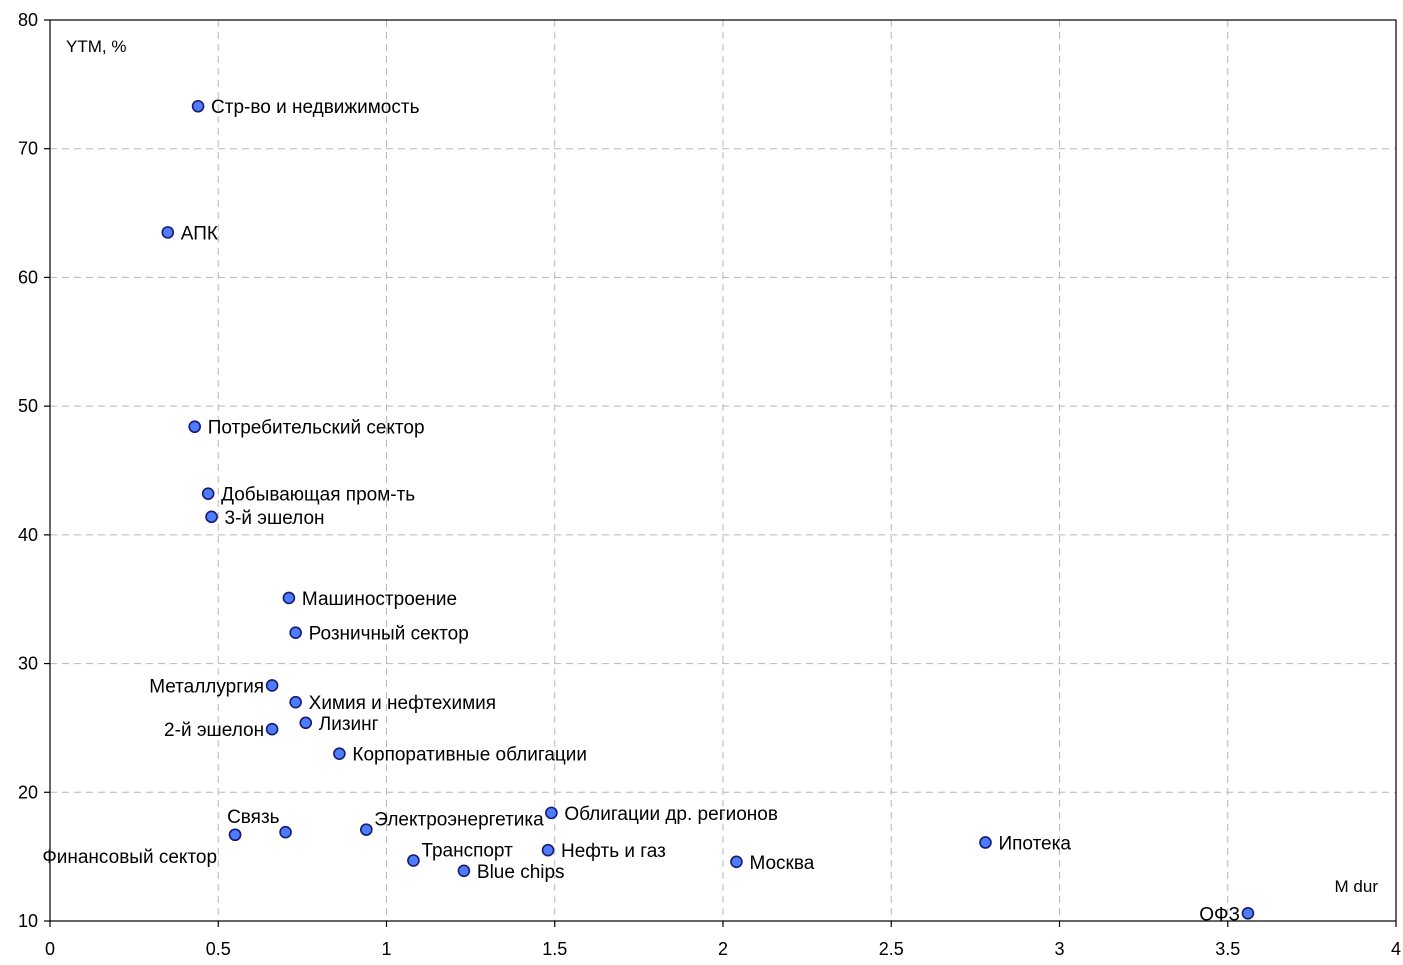  Describe the element at coordinates (315, 107) in the screenshot. I see `point-label: Стр-во и недвижимость` at that location.